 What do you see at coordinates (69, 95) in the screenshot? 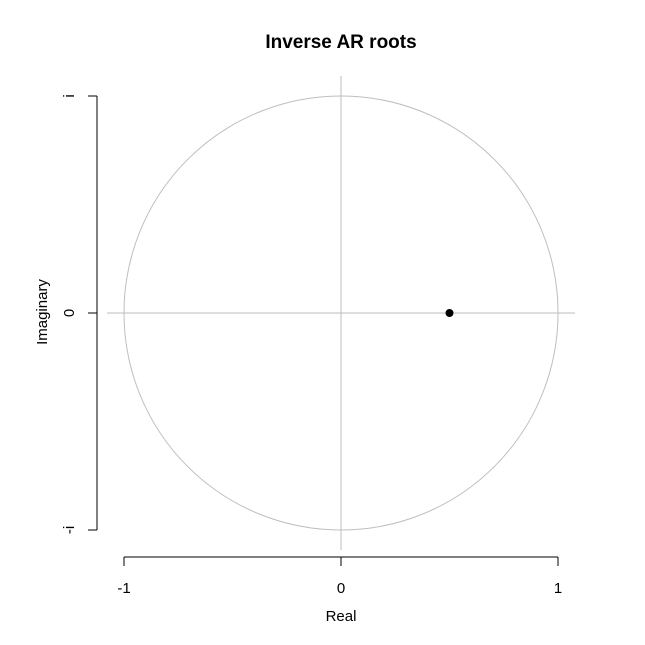
I see `y-tick-label: i` at bounding box center [69, 95].